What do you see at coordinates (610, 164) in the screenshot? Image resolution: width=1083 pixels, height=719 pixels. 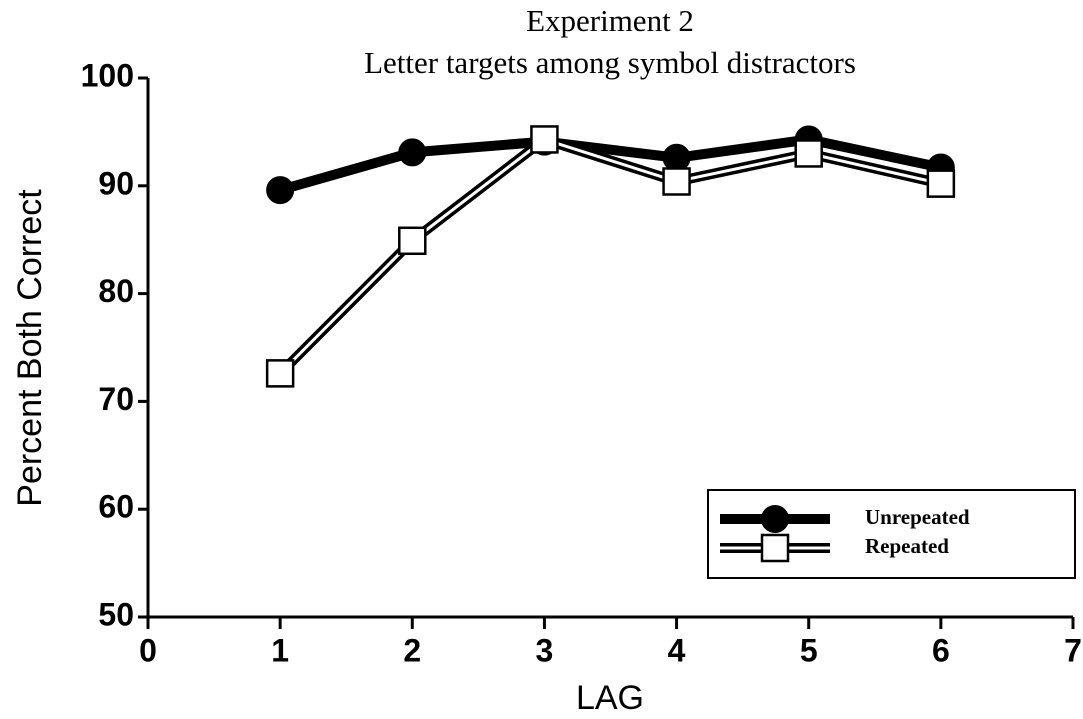 I see `series-line` at bounding box center [610, 164].